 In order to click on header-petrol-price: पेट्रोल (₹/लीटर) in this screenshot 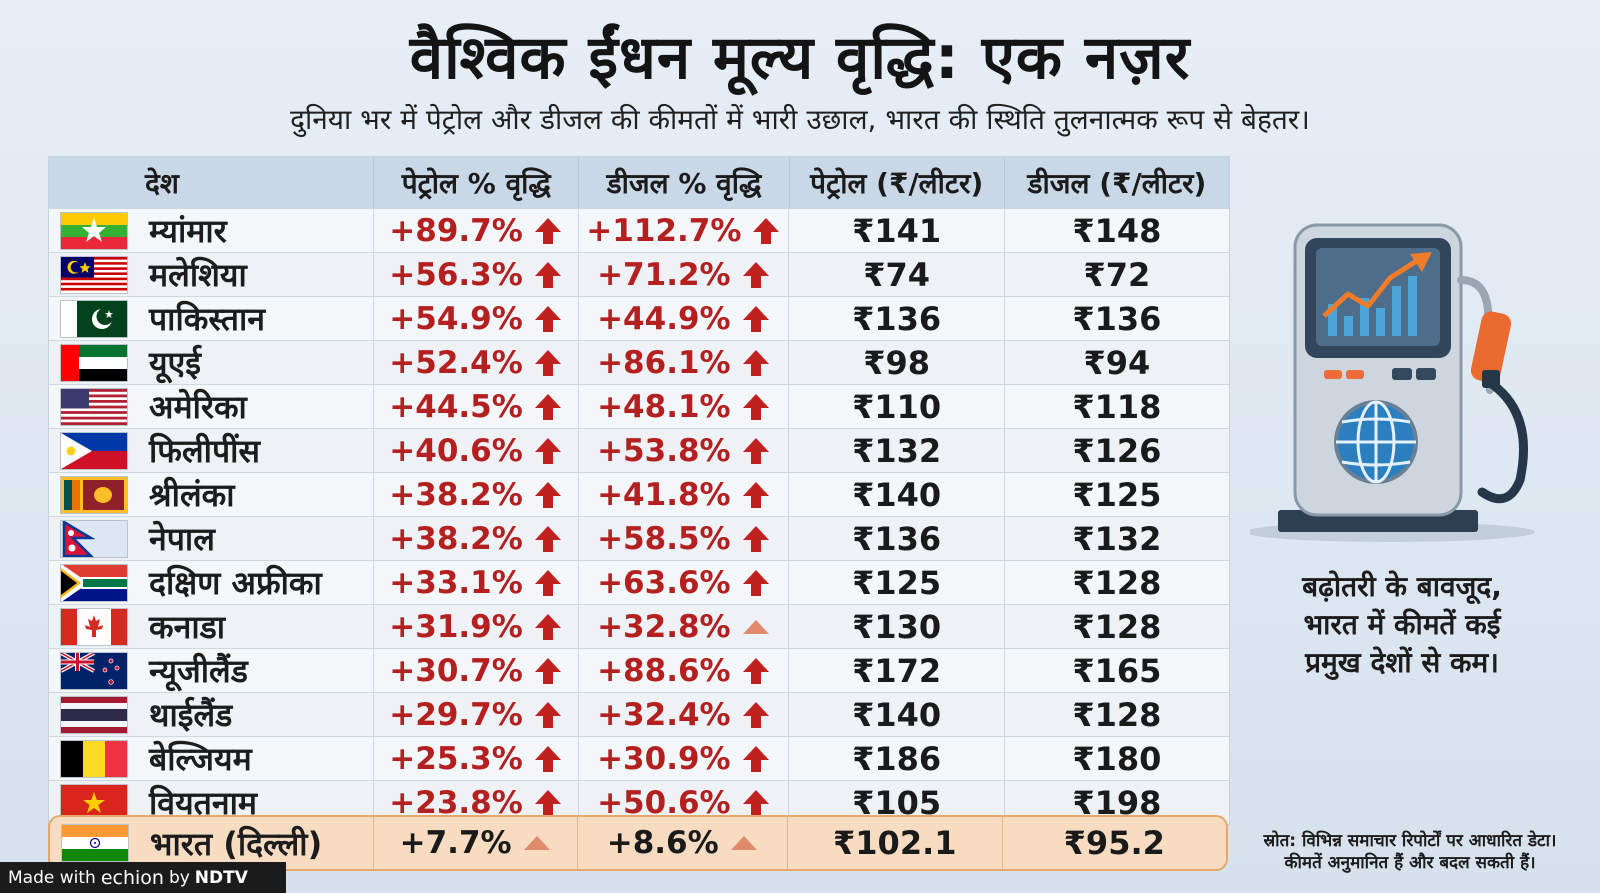, I will do `click(896, 182)`.